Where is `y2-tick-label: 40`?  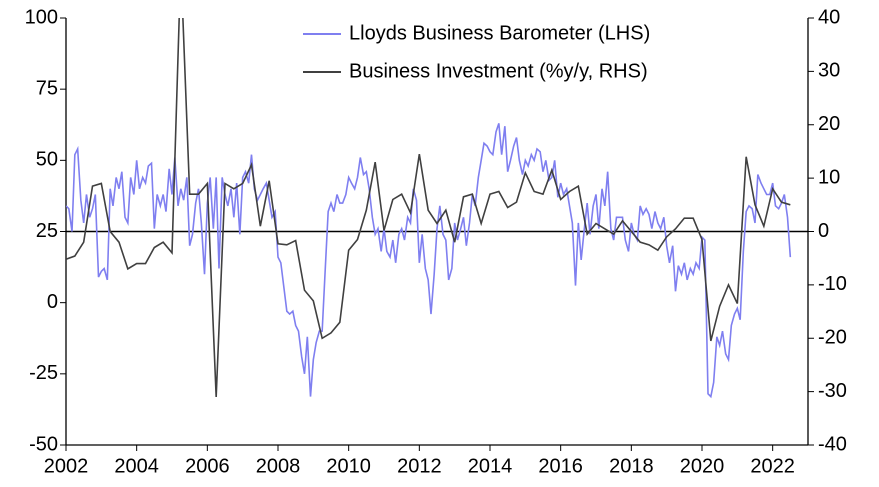
y2-tick-label: 40 is located at coordinates (829, 17).